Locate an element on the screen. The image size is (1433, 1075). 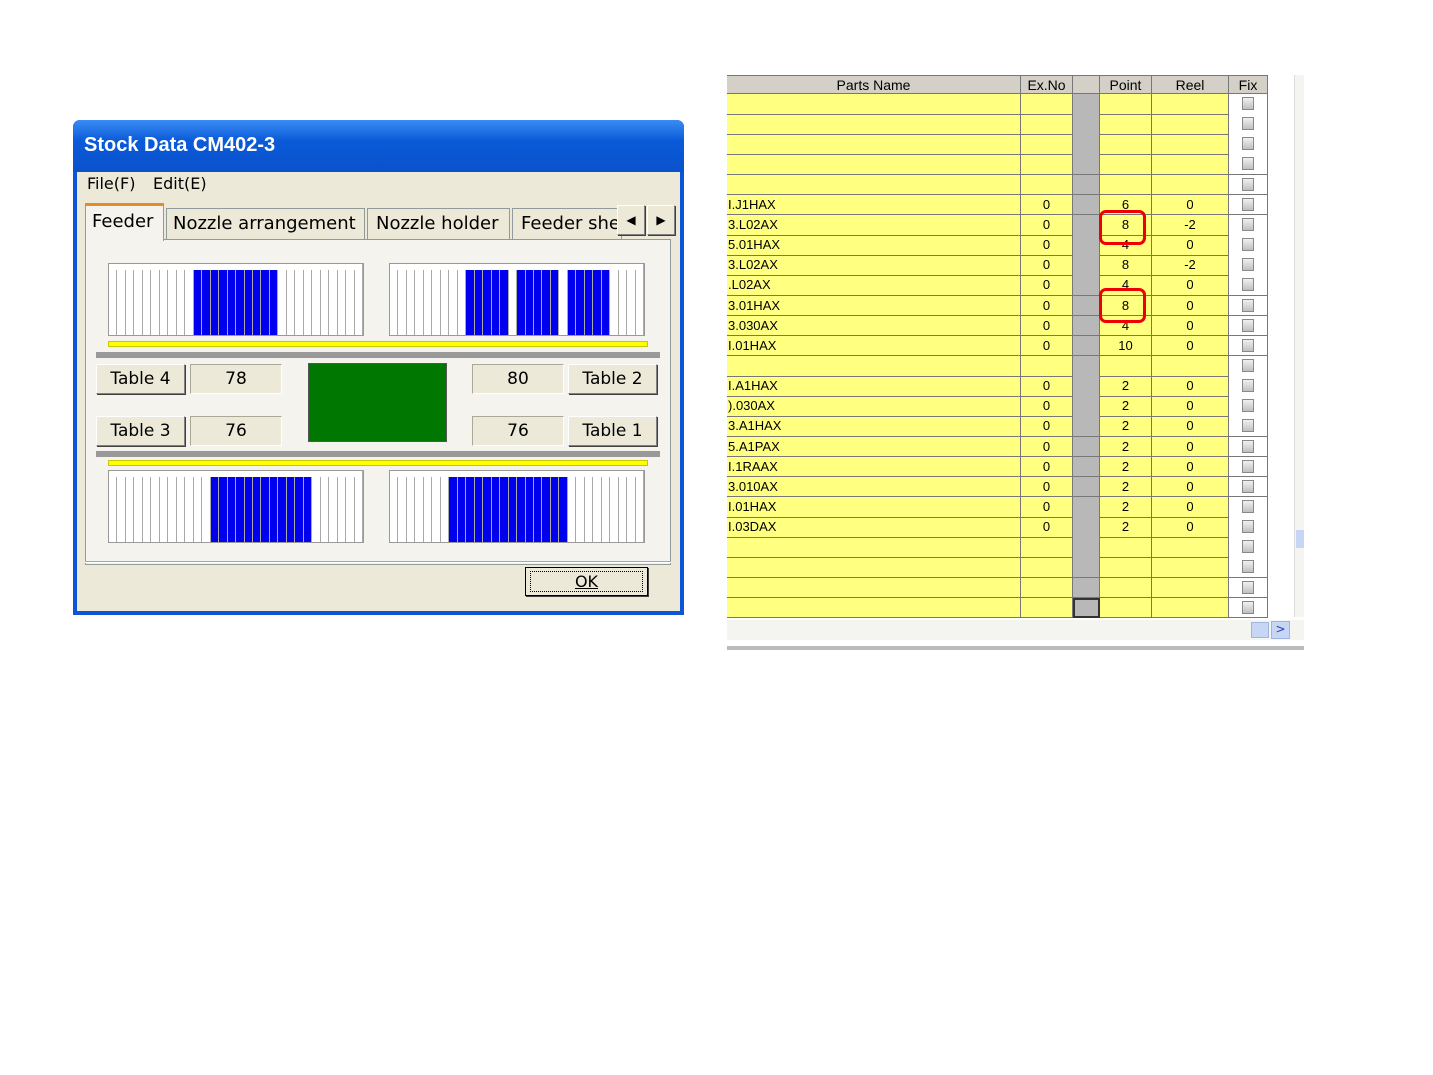
grid-cell: I.A1HAX is located at coordinates (874, 386).